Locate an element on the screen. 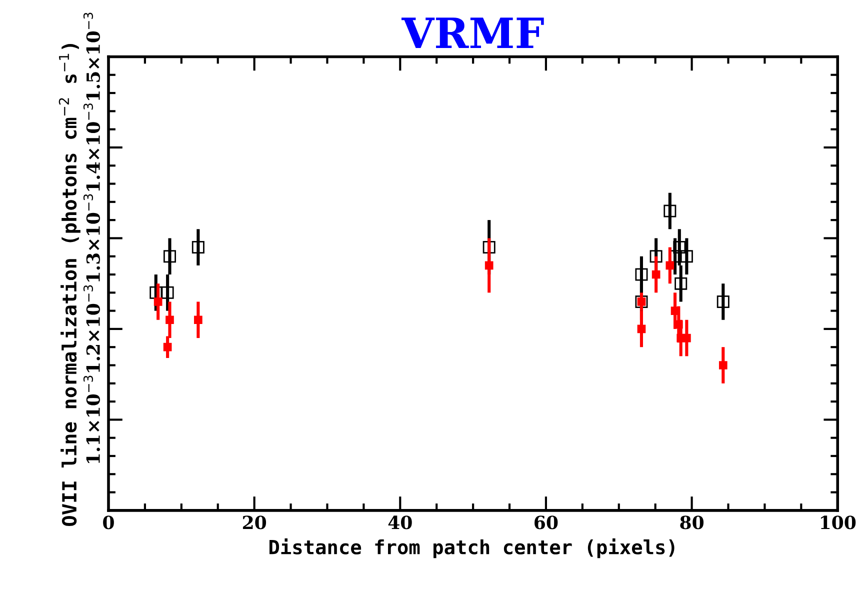 This screenshot has width=868, height=597. y-tick-label: 1.4×10$^{−3}$ is located at coordinates (91, 147).